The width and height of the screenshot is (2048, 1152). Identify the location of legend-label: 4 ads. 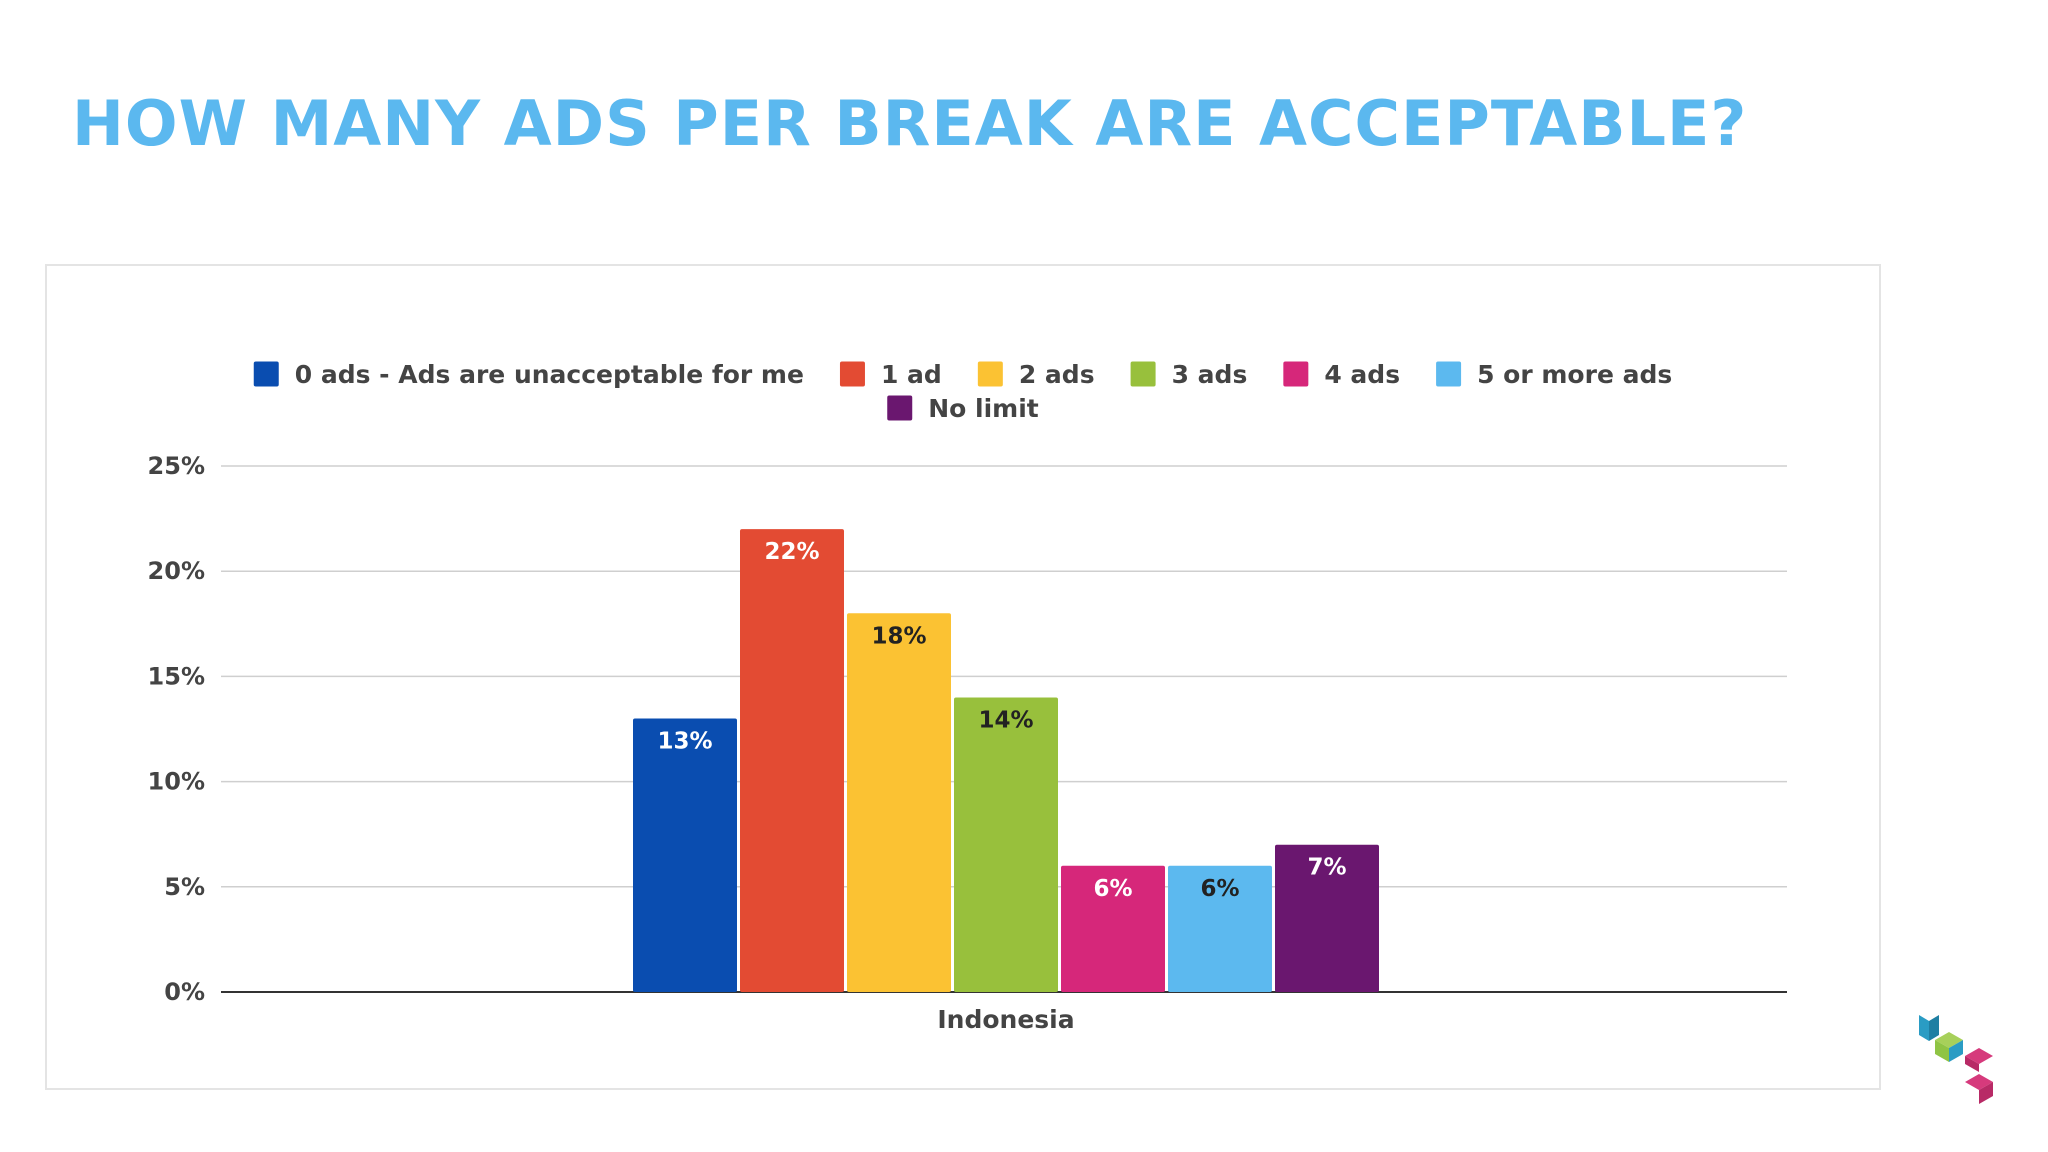
(1362, 374).